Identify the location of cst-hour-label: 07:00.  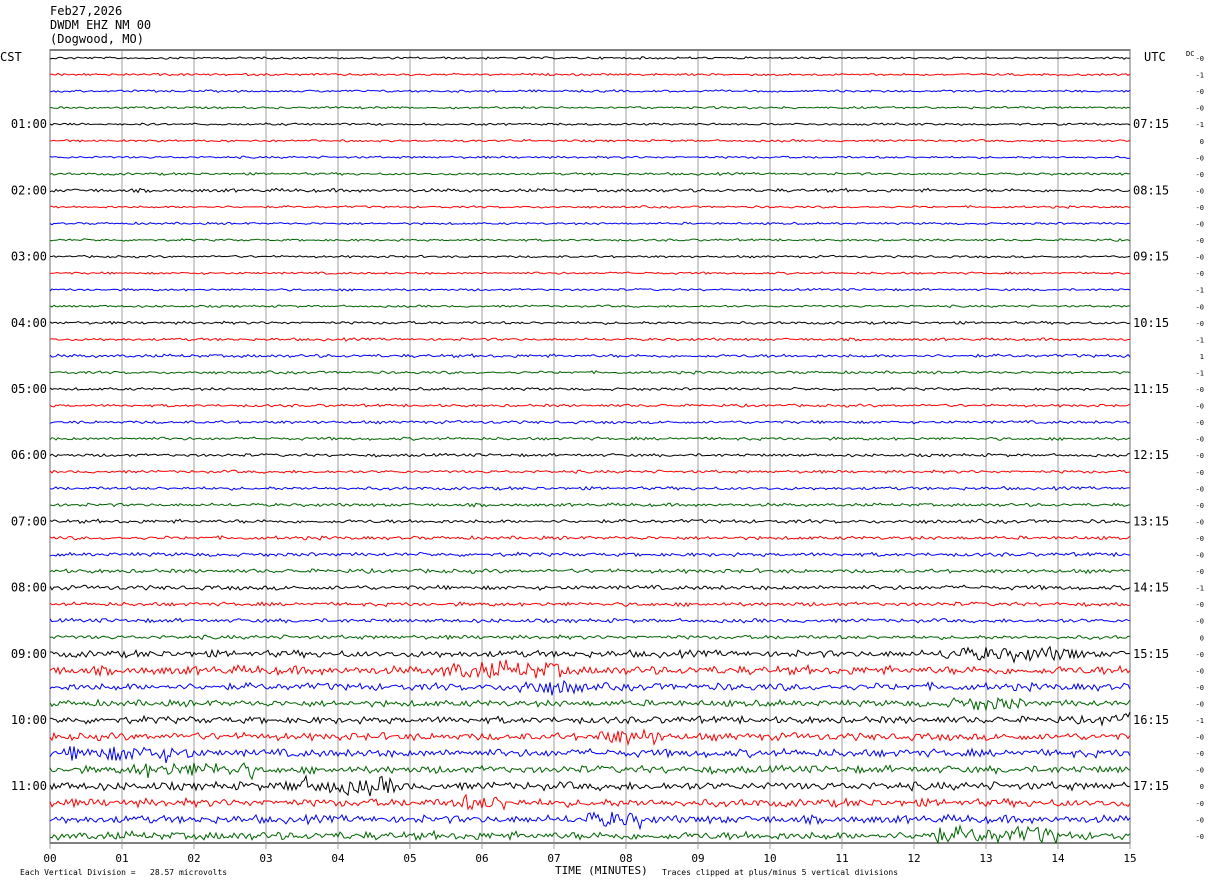
(29, 521).